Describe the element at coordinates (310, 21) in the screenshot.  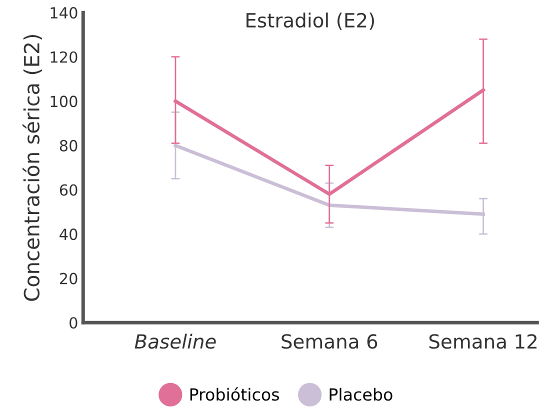
I see `chart-title: Estradiol (E2)` at that location.